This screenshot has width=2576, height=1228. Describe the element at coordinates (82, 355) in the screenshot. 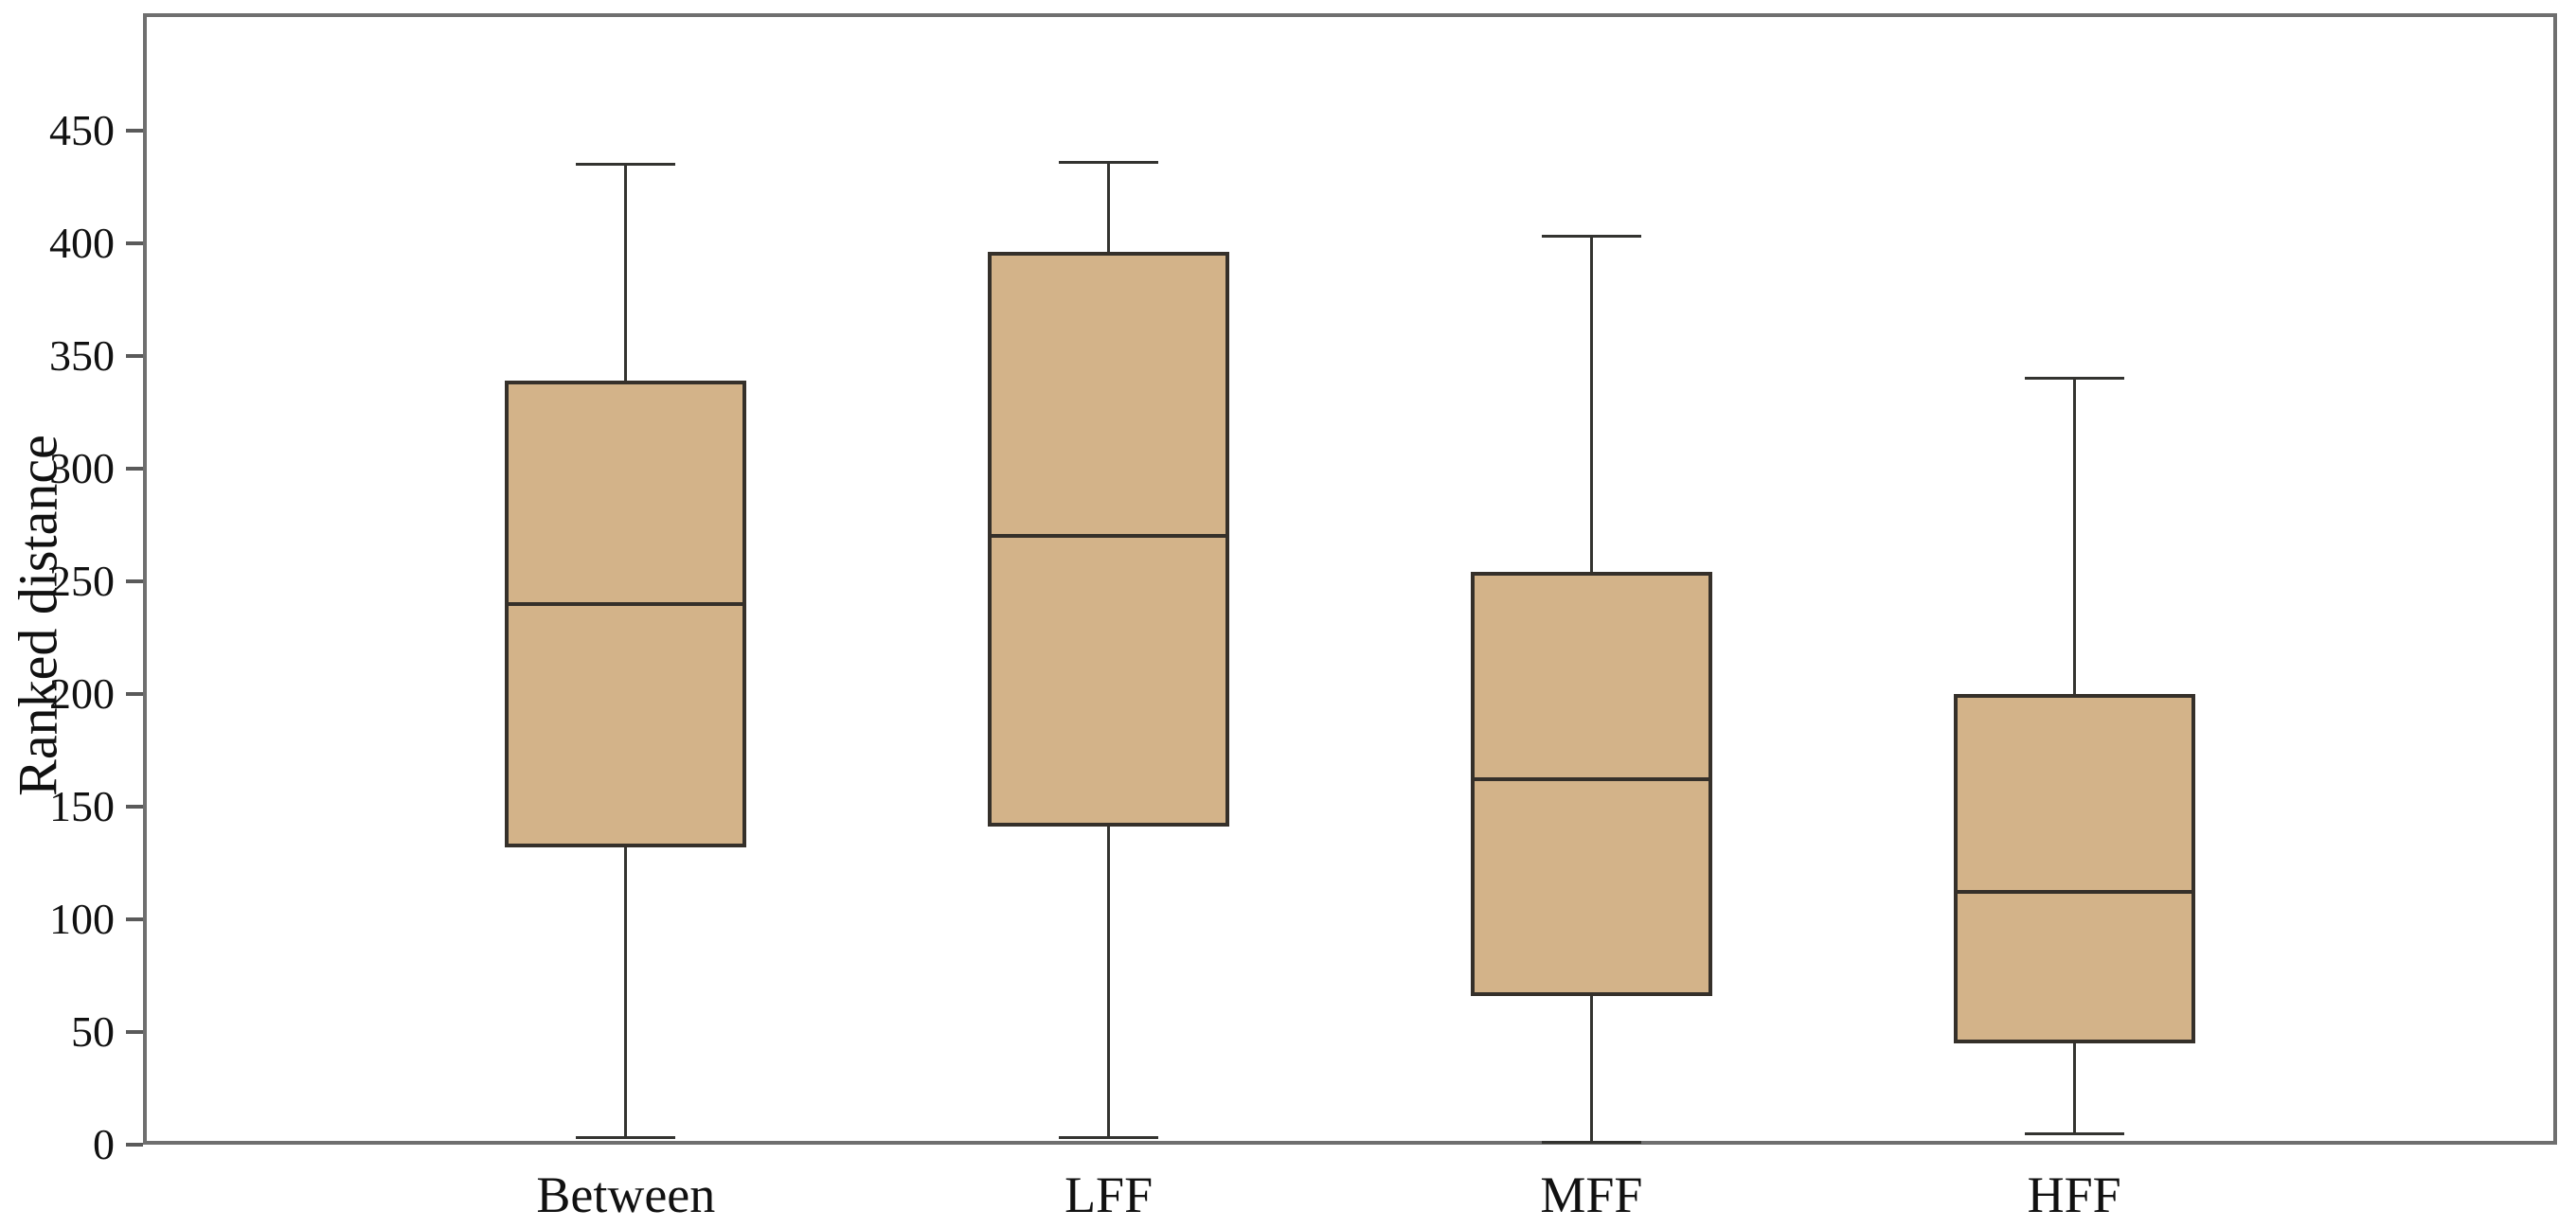

I see `y-tick-label: 350` at that location.